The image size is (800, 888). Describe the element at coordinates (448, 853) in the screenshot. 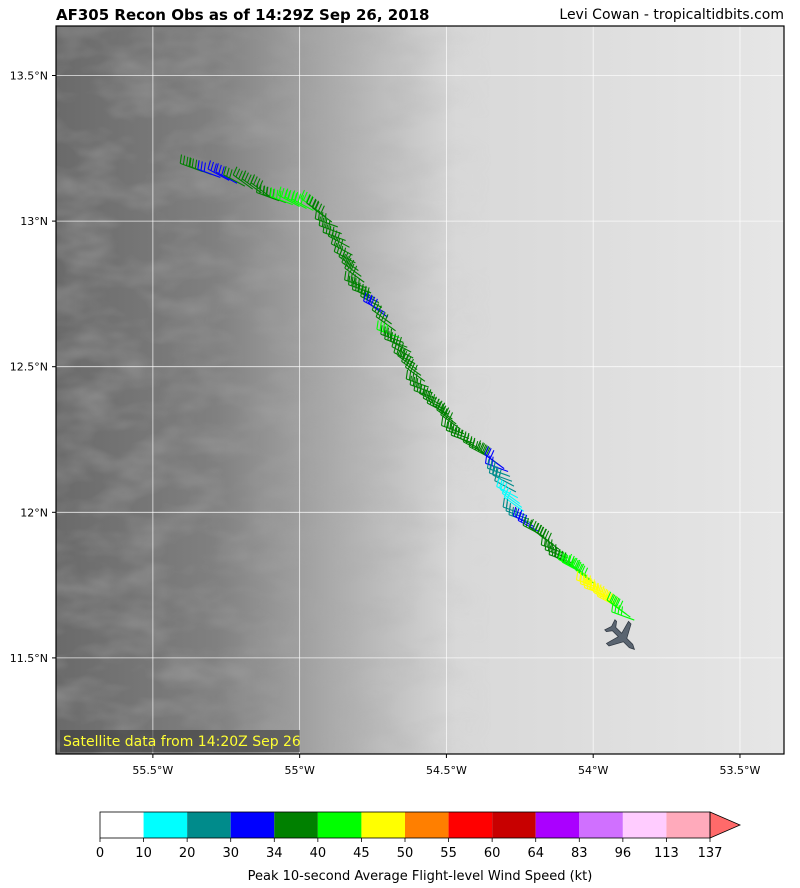

I see `colorbar-tick-label: 55` at that location.